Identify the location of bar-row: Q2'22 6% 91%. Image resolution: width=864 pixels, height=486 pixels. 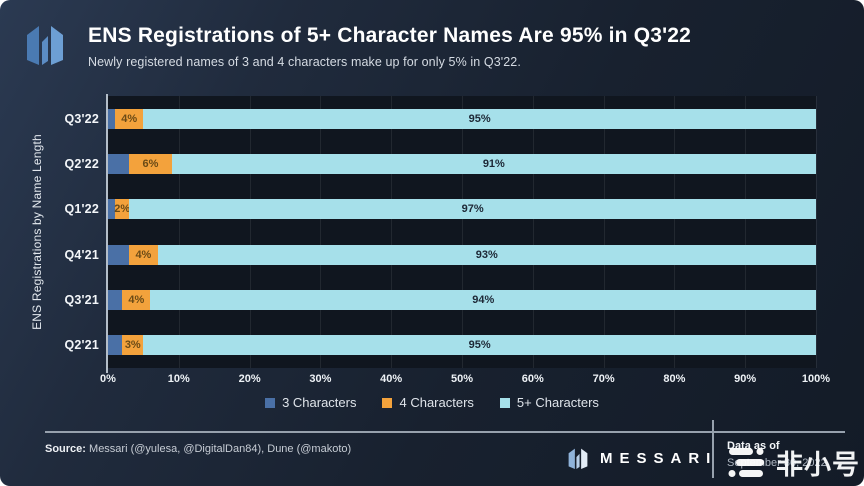
(408, 163).